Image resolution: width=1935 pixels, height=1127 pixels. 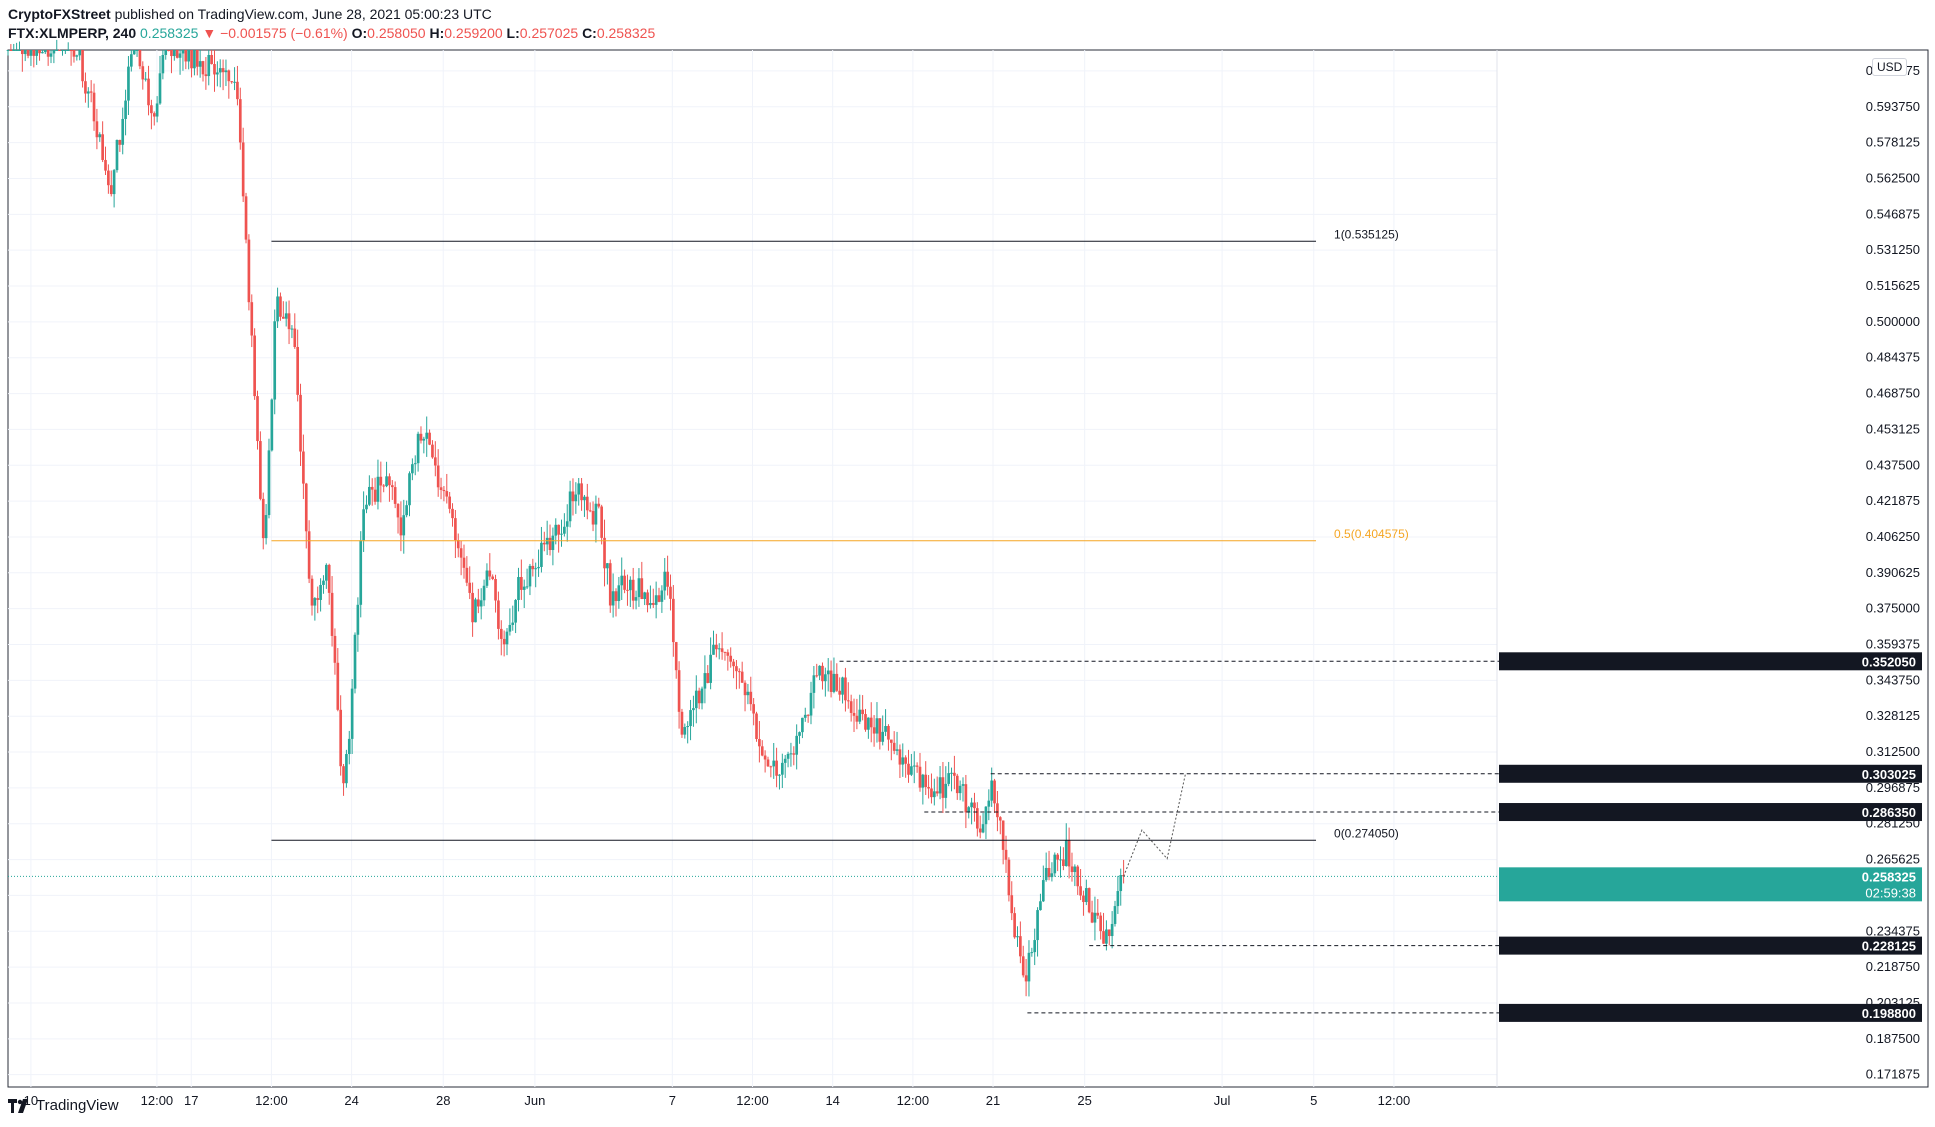 I want to click on open-label: O:, so click(x=359, y=33).